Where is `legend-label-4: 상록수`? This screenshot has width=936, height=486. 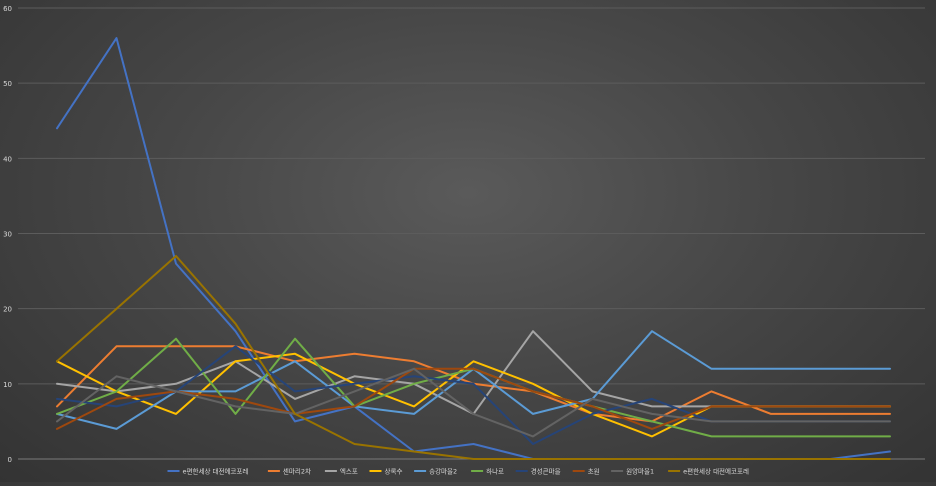
legend-label-4: 상록수 is located at coordinates (394, 471).